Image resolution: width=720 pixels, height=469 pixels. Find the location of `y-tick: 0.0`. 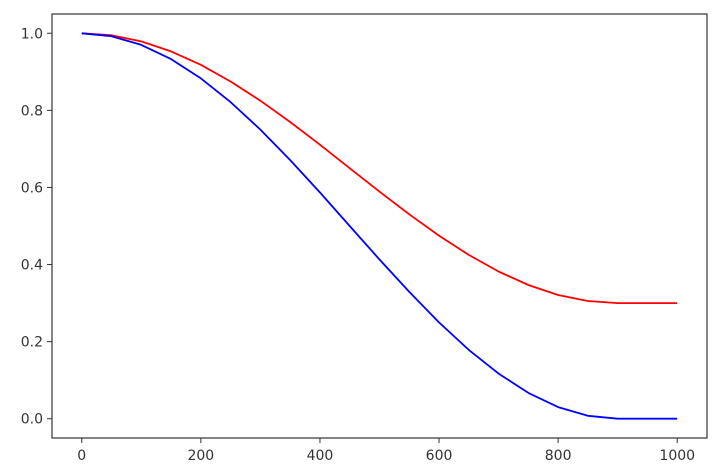

y-tick: 0.0 is located at coordinates (36, 420).